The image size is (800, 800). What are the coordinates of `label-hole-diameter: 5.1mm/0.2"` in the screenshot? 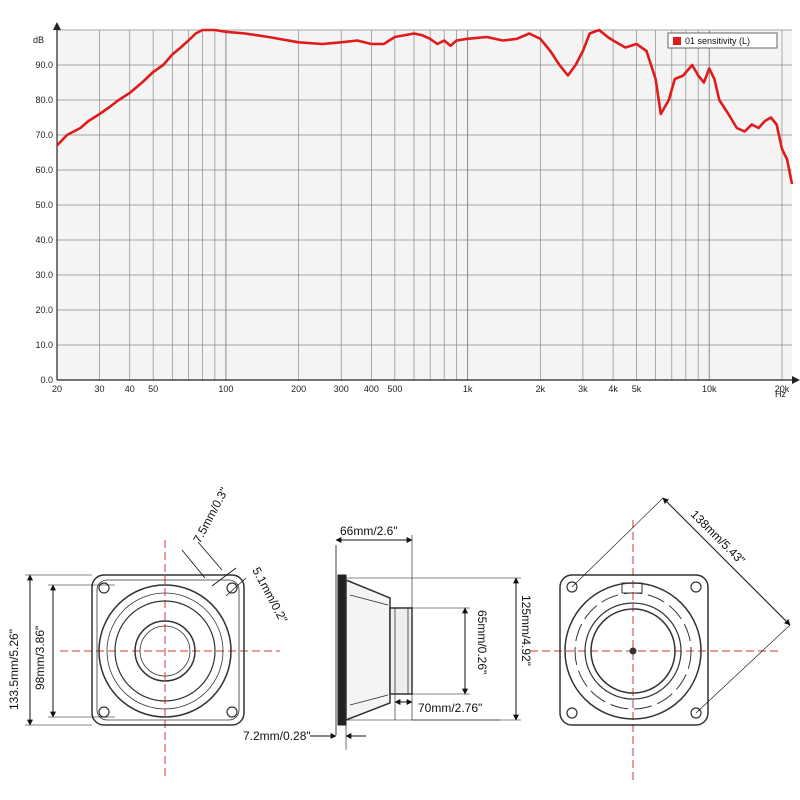 It's located at (269, 595).